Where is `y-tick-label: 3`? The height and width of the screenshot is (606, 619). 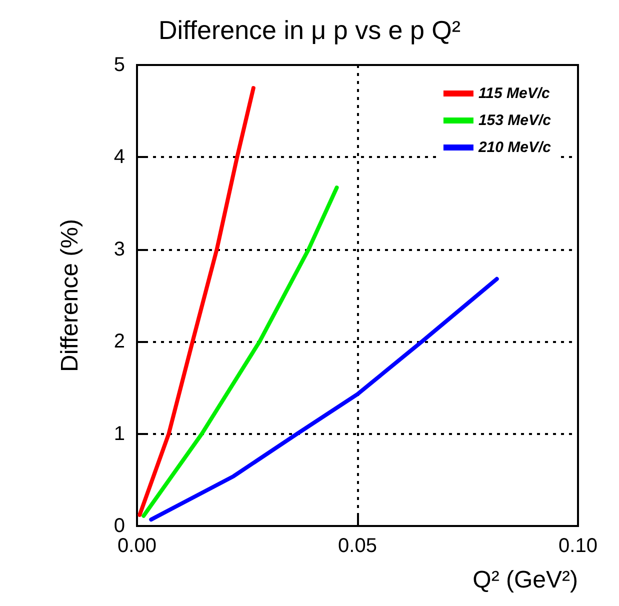
y-tick-label: 3 is located at coordinates (119, 249).